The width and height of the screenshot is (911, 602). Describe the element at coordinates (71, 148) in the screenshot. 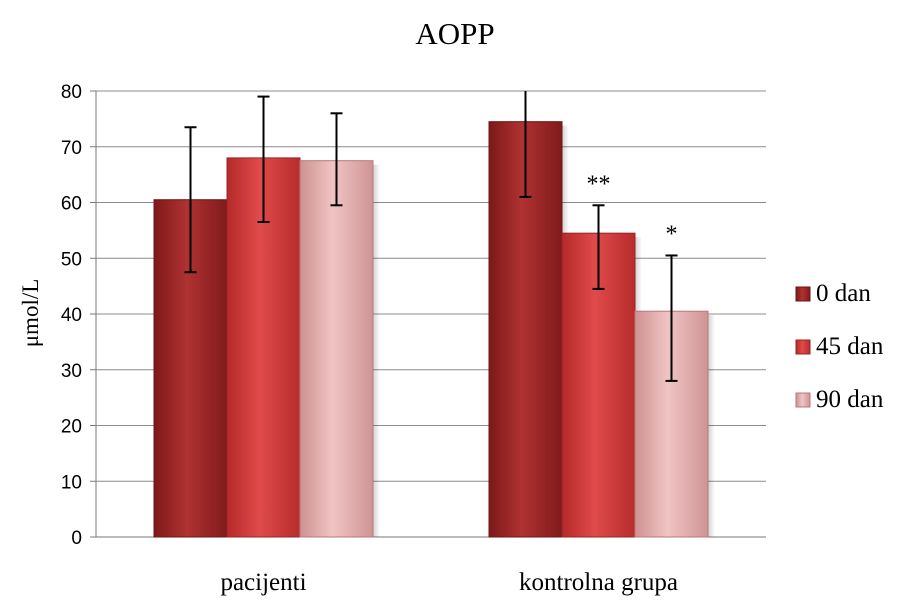

I see `y-tick-label: 70` at that location.